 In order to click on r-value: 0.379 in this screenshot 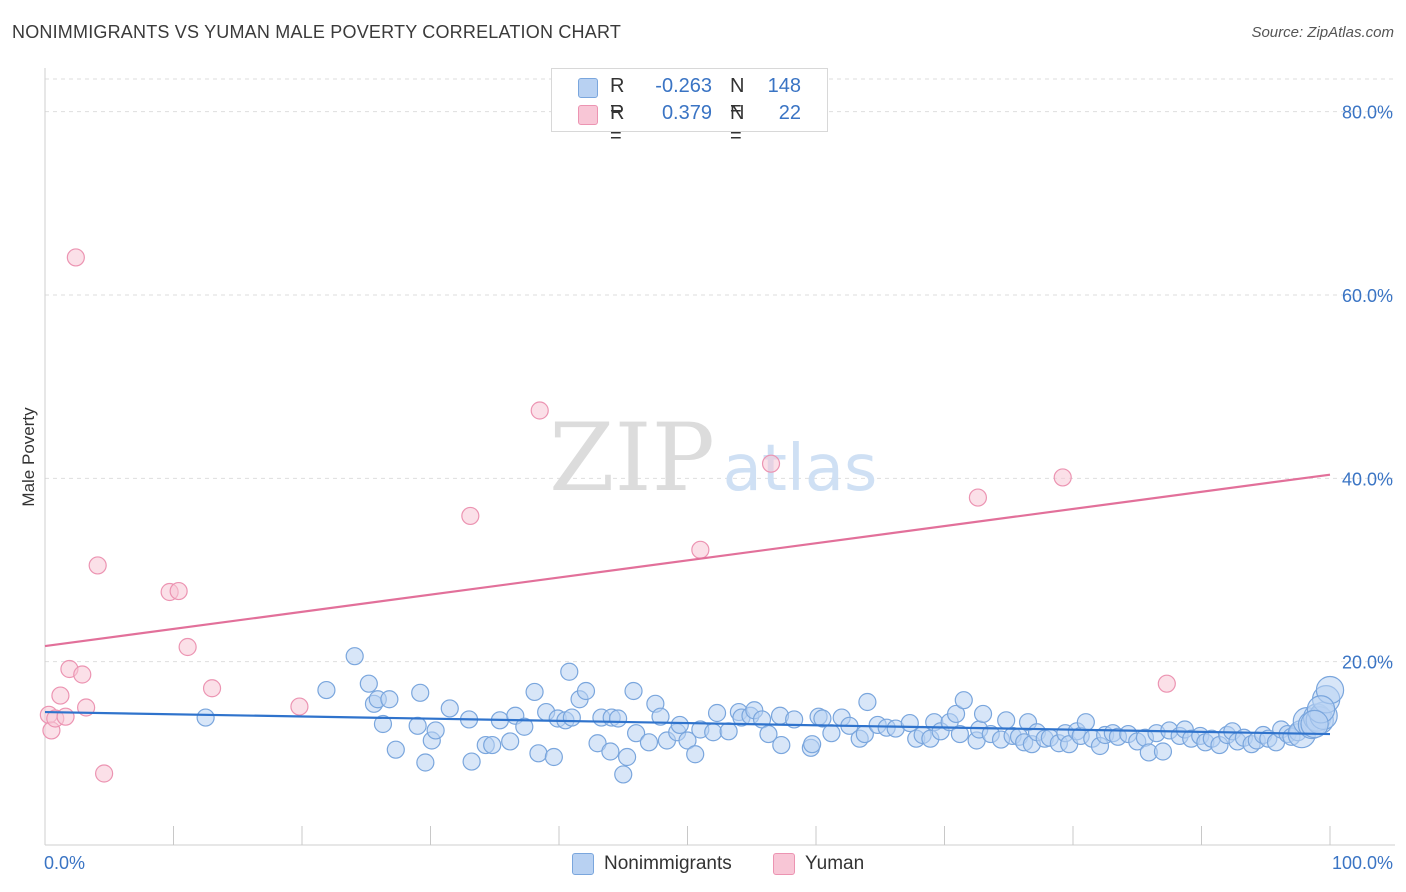, I will do `click(686, 113)`.